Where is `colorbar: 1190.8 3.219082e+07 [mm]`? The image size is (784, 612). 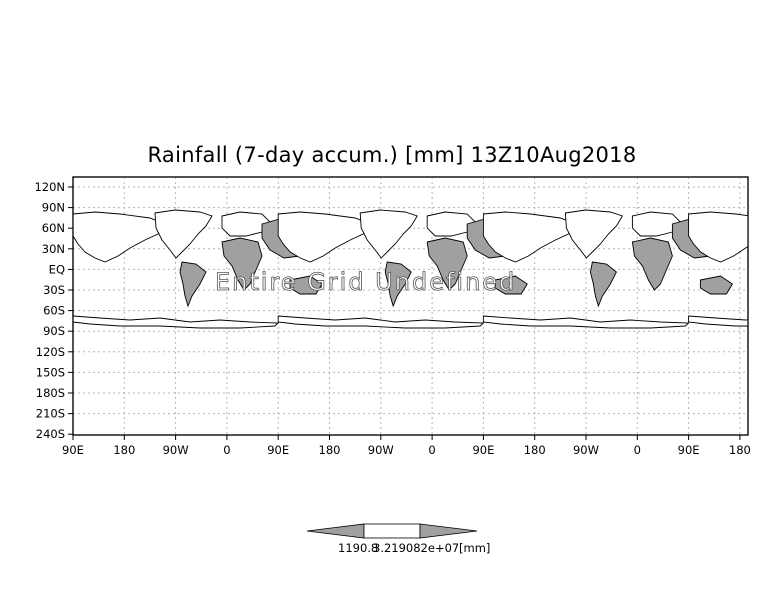 colorbar: 1190.8 3.219082e+07 [mm] is located at coordinates (398, 539).